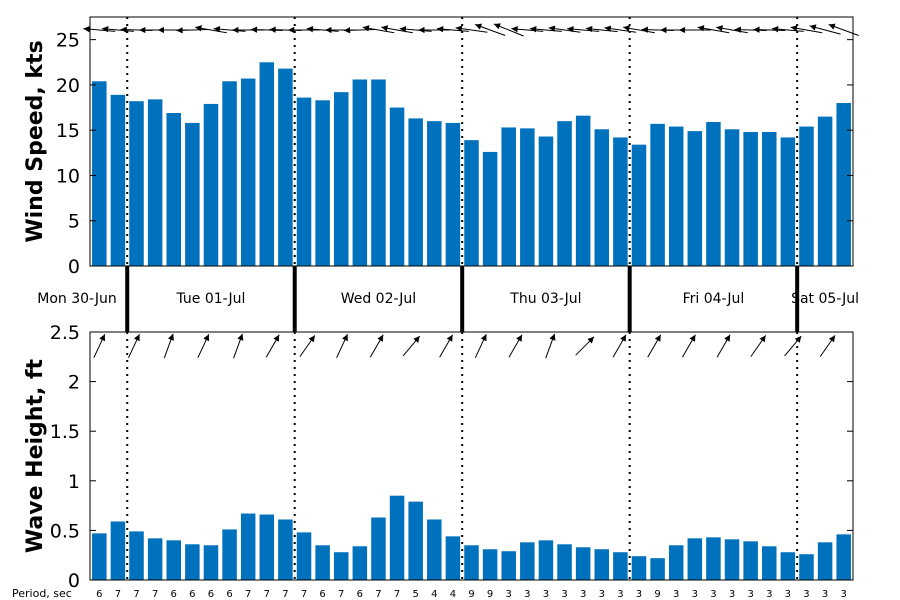 This screenshot has height=600, width=900. I want to click on day-label: Sat 05-Jul, so click(825, 299).